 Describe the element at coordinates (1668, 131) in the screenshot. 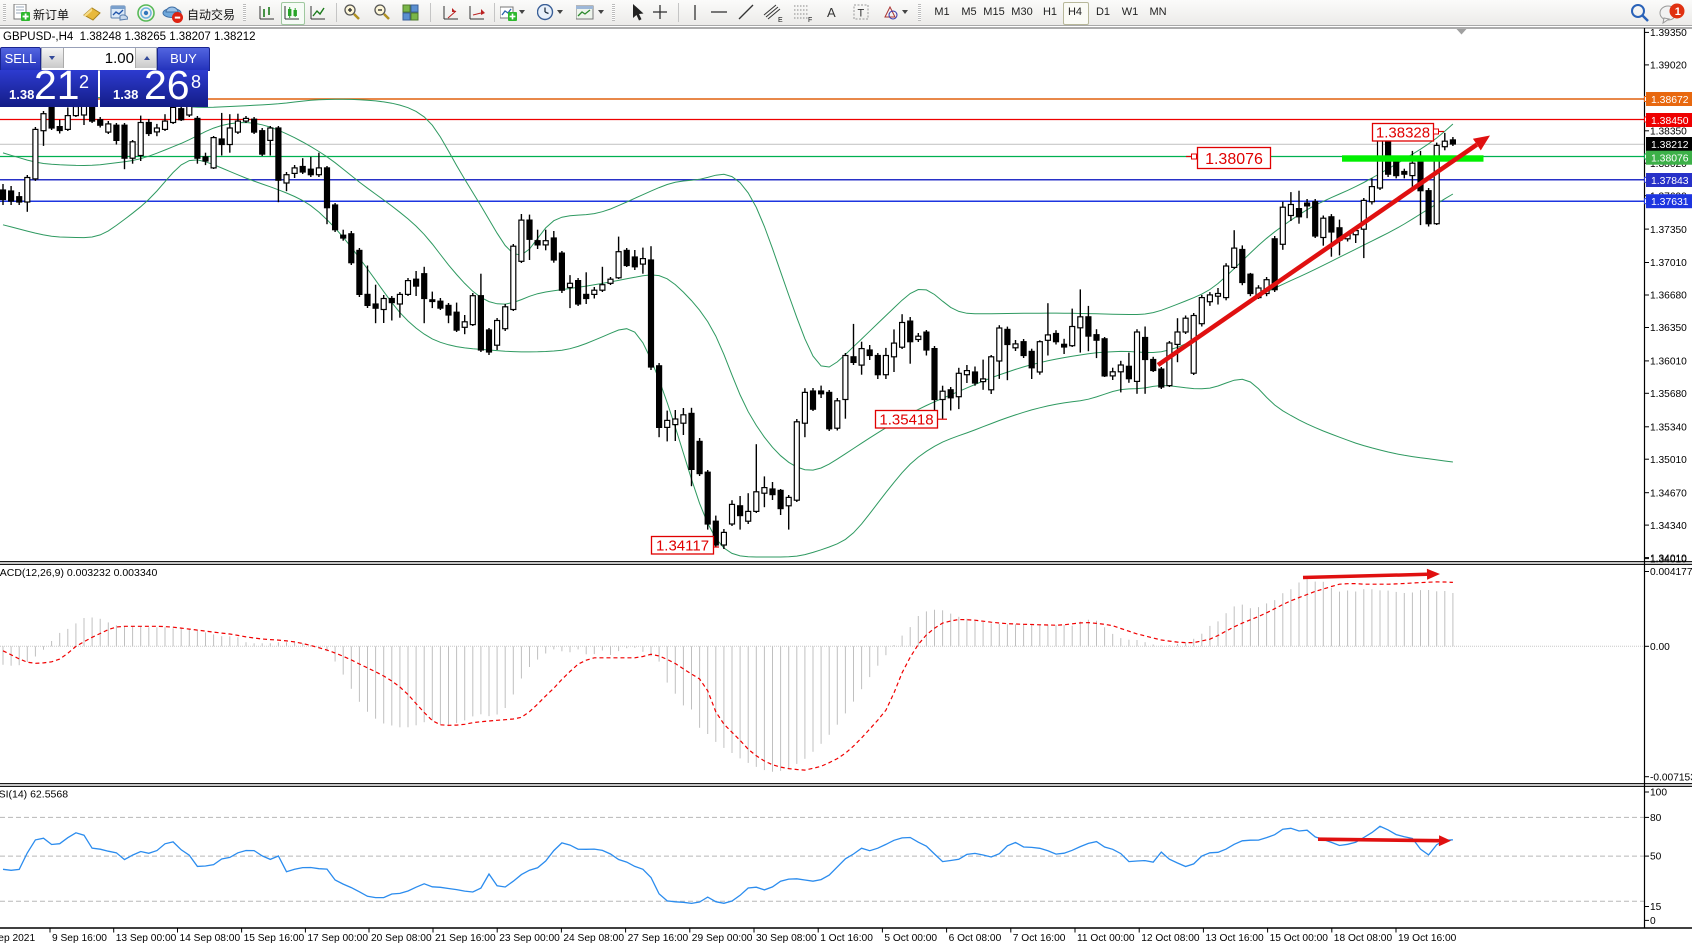

I see `svg-text: 1.38350` at that location.